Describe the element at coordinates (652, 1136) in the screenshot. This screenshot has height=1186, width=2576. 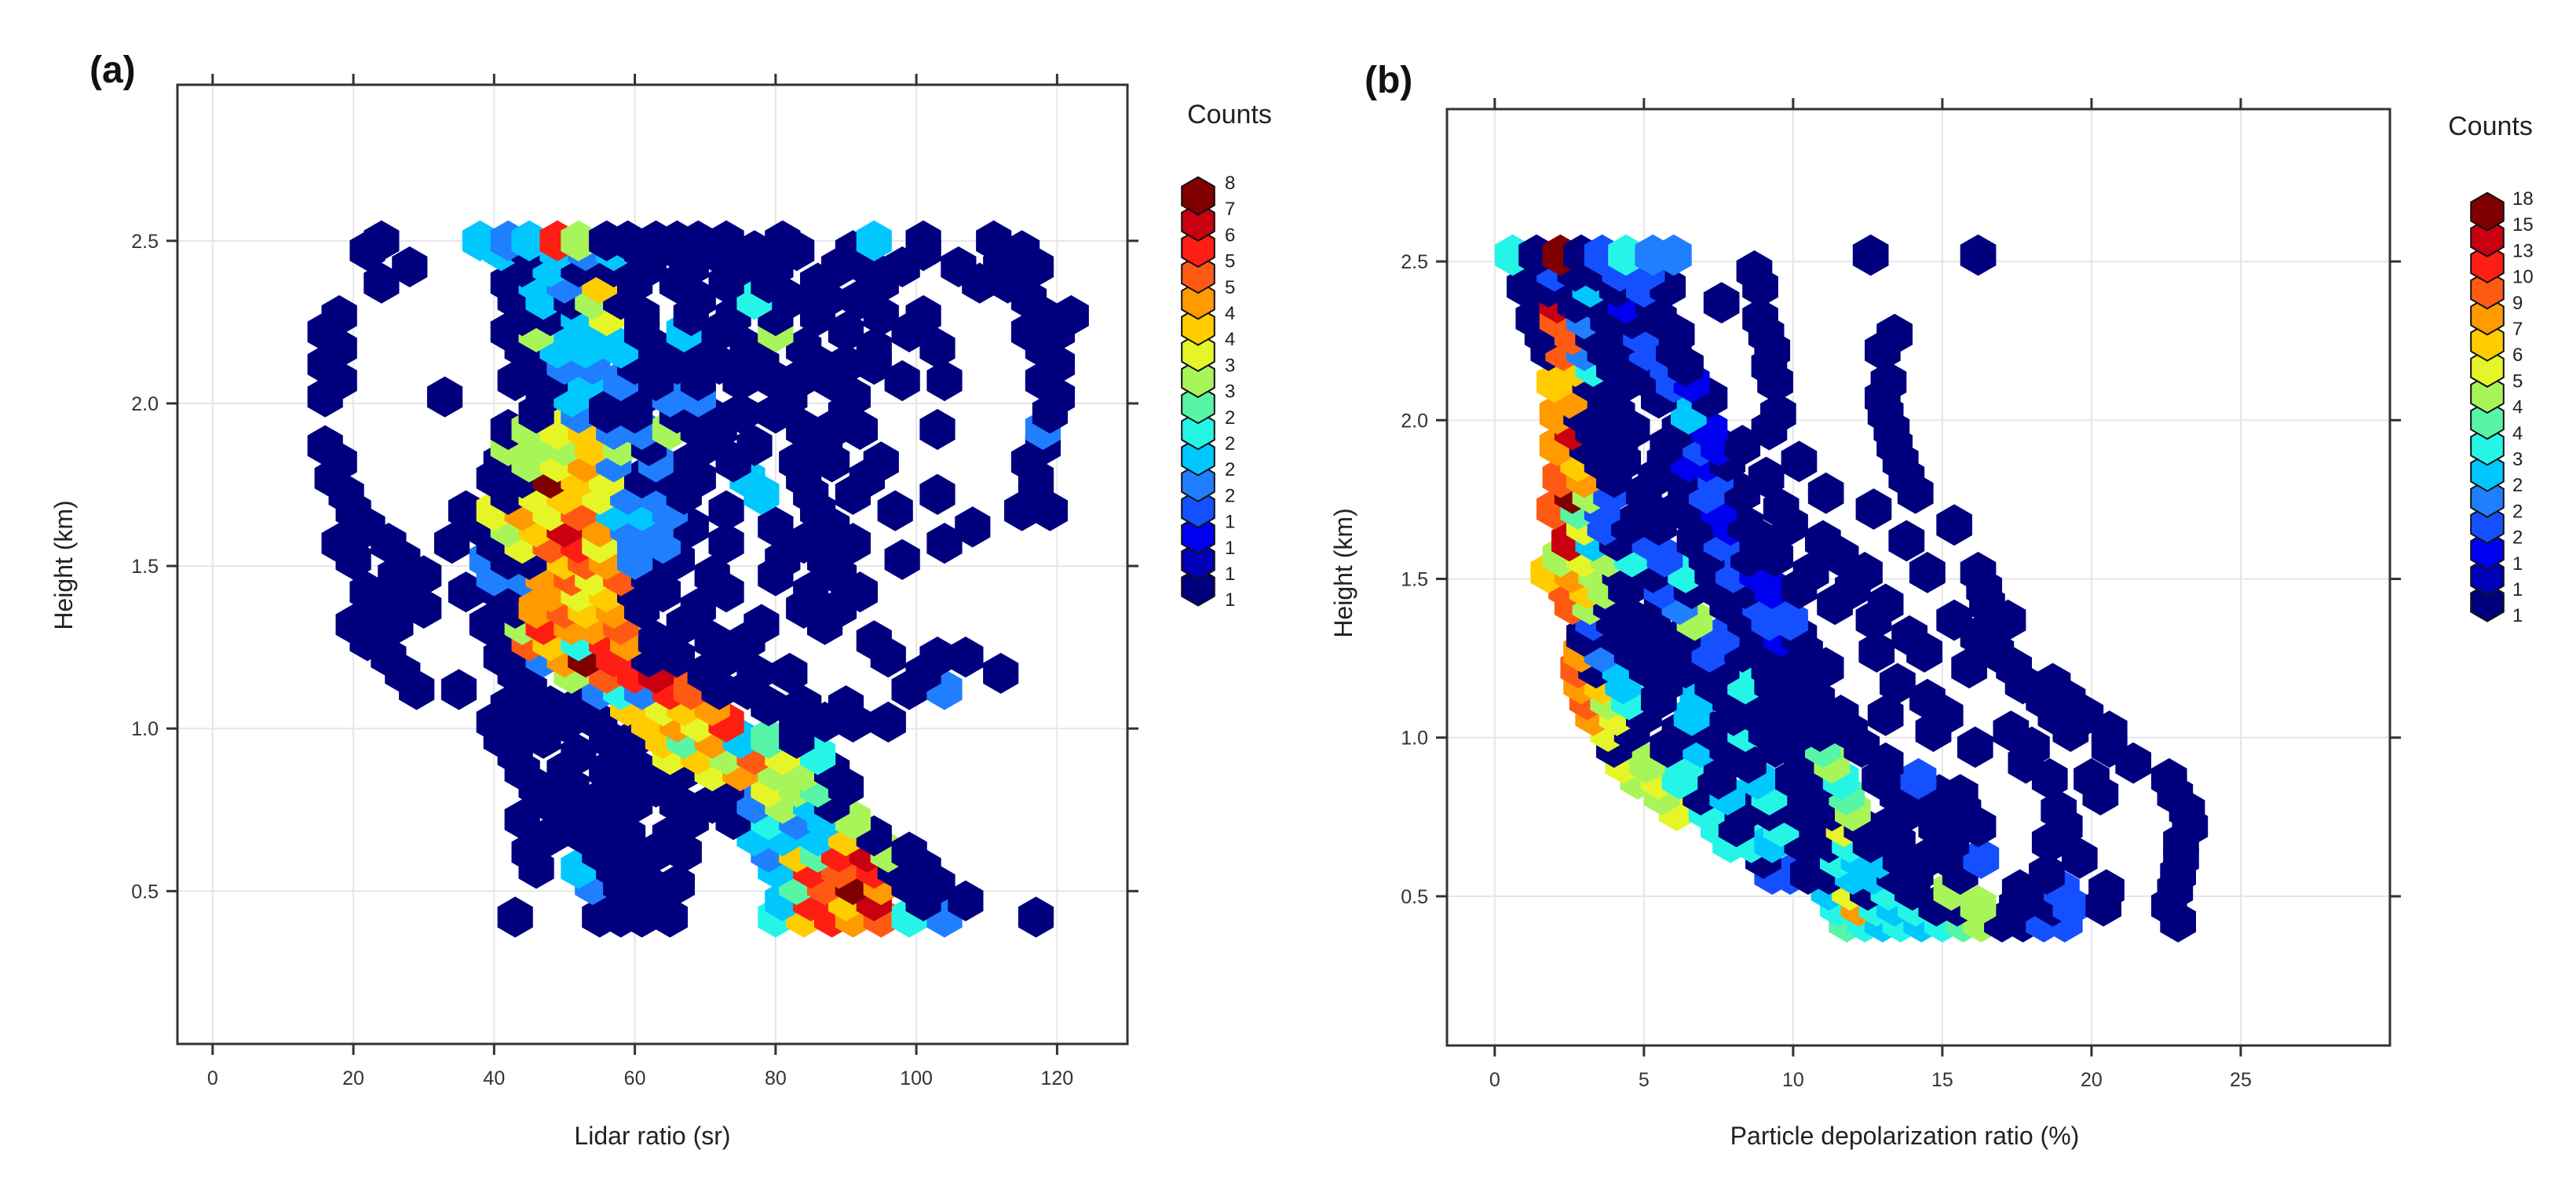
I see `panel-a-x-axis-title: Lidar ratio (sr)` at that location.